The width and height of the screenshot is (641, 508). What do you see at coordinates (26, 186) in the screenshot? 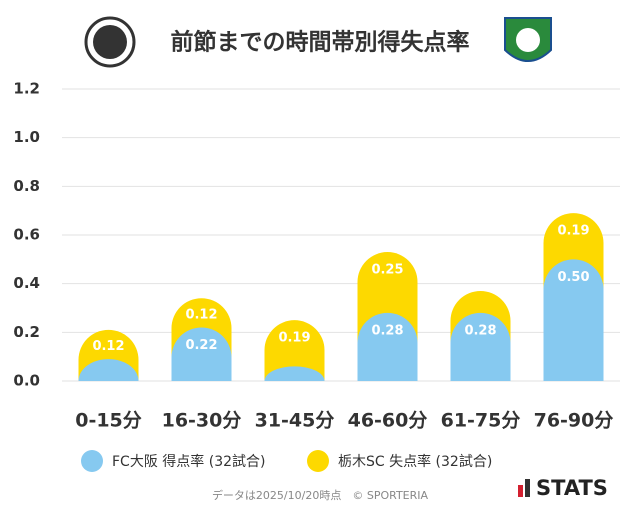
I see `y-tick-label: 0.8` at bounding box center [26, 186].